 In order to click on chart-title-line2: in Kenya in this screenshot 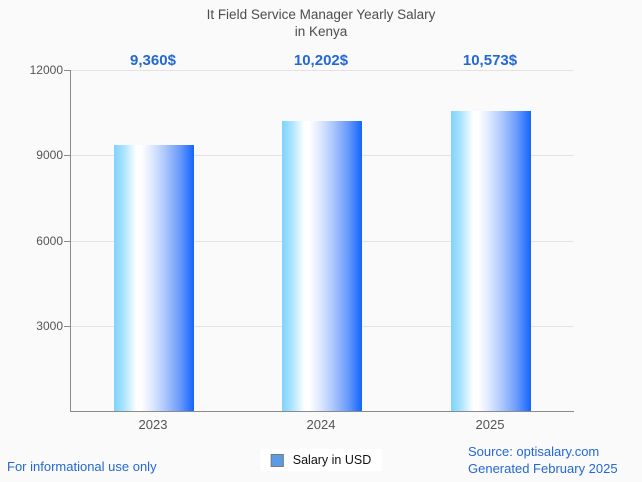, I will do `click(321, 31)`.